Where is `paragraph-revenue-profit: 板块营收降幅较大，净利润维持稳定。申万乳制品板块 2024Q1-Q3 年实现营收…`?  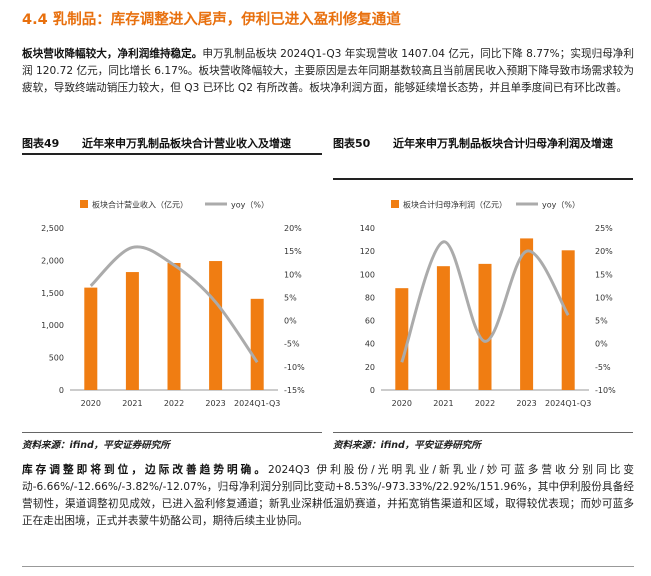
paragraph-revenue-profit: 板块营收降幅较大，净利润维持稳定。申万乳制品板块 2024Q1-Q3 年实现营收… is located at coordinates (328, 71).